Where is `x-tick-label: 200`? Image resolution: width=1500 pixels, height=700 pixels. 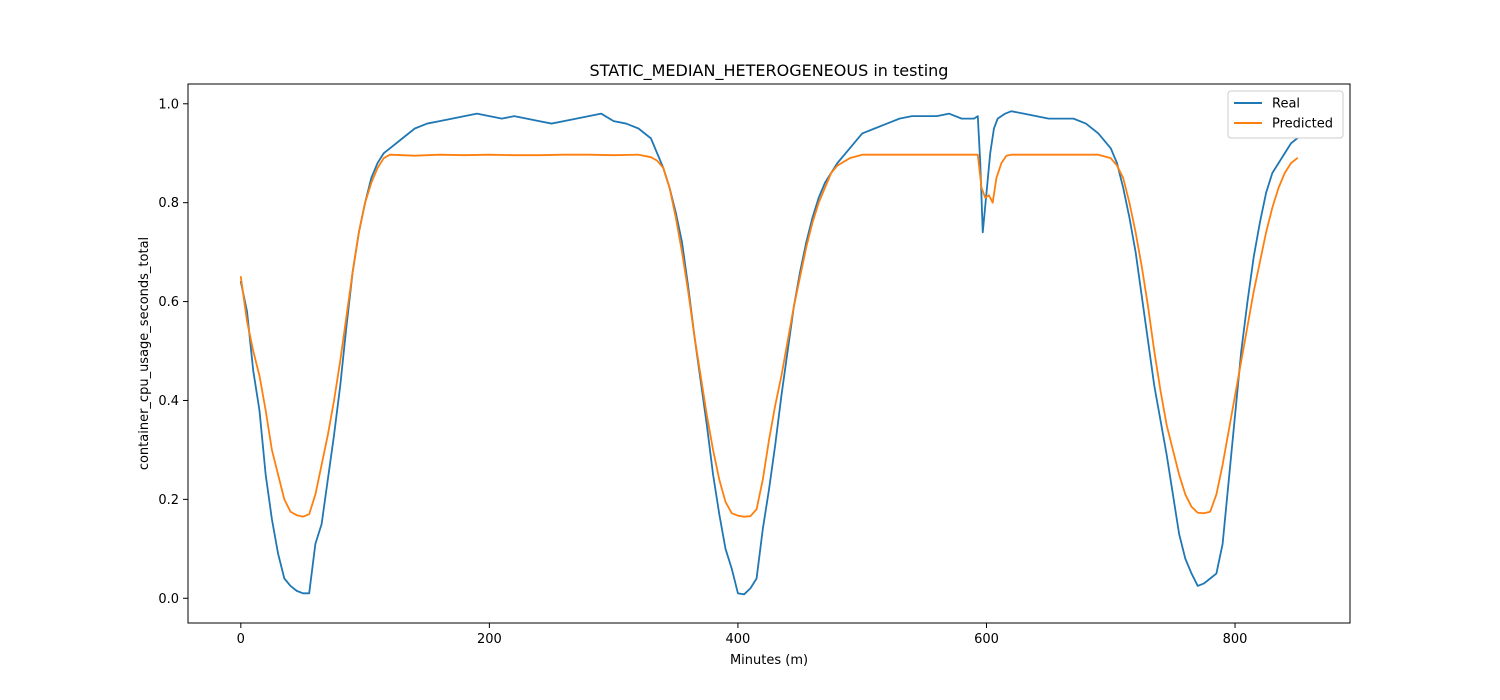 x-tick-label: 200 is located at coordinates (489, 639).